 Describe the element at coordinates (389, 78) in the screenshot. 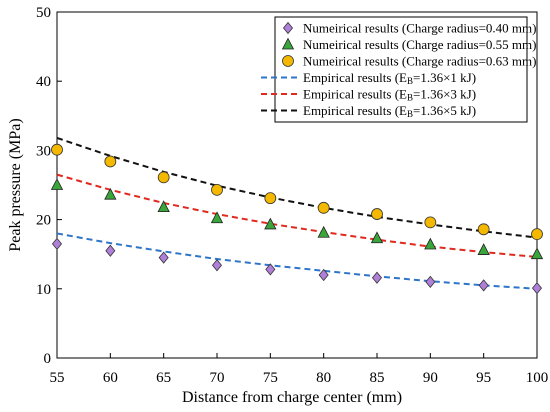

I see `legend-entry: Empirical results (EB=1.36×1 kJ)` at that location.